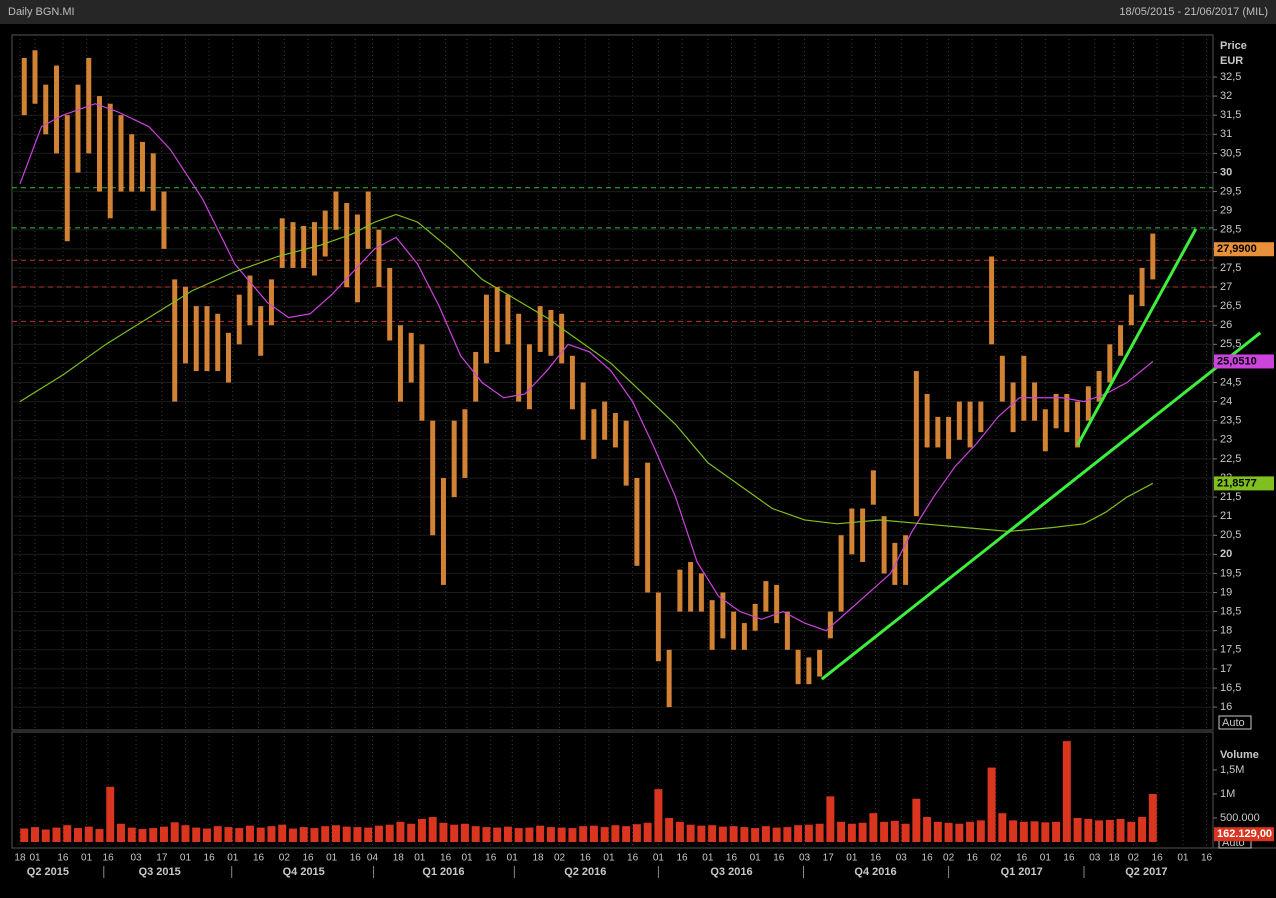  I want to click on quarter-label: Q2 2015, so click(48, 872).